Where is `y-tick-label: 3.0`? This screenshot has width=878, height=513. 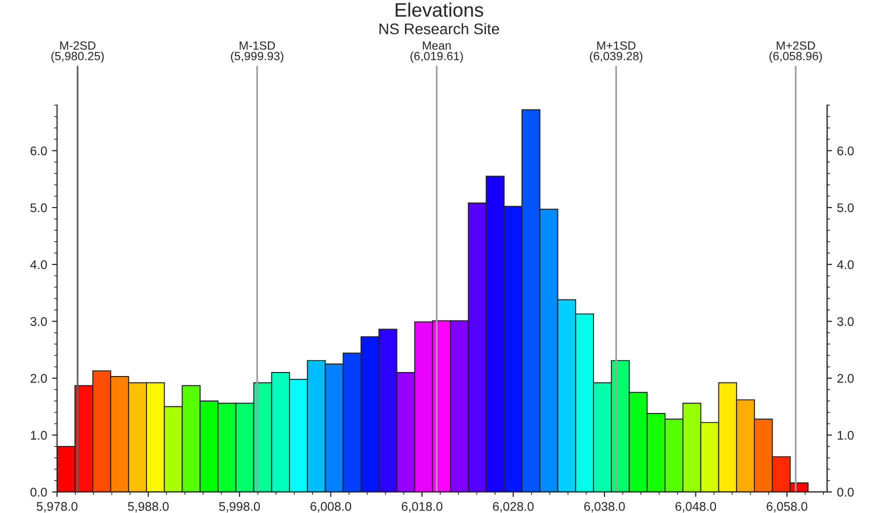
y-tick-label: 3.0 is located at coordinates (38, 321).